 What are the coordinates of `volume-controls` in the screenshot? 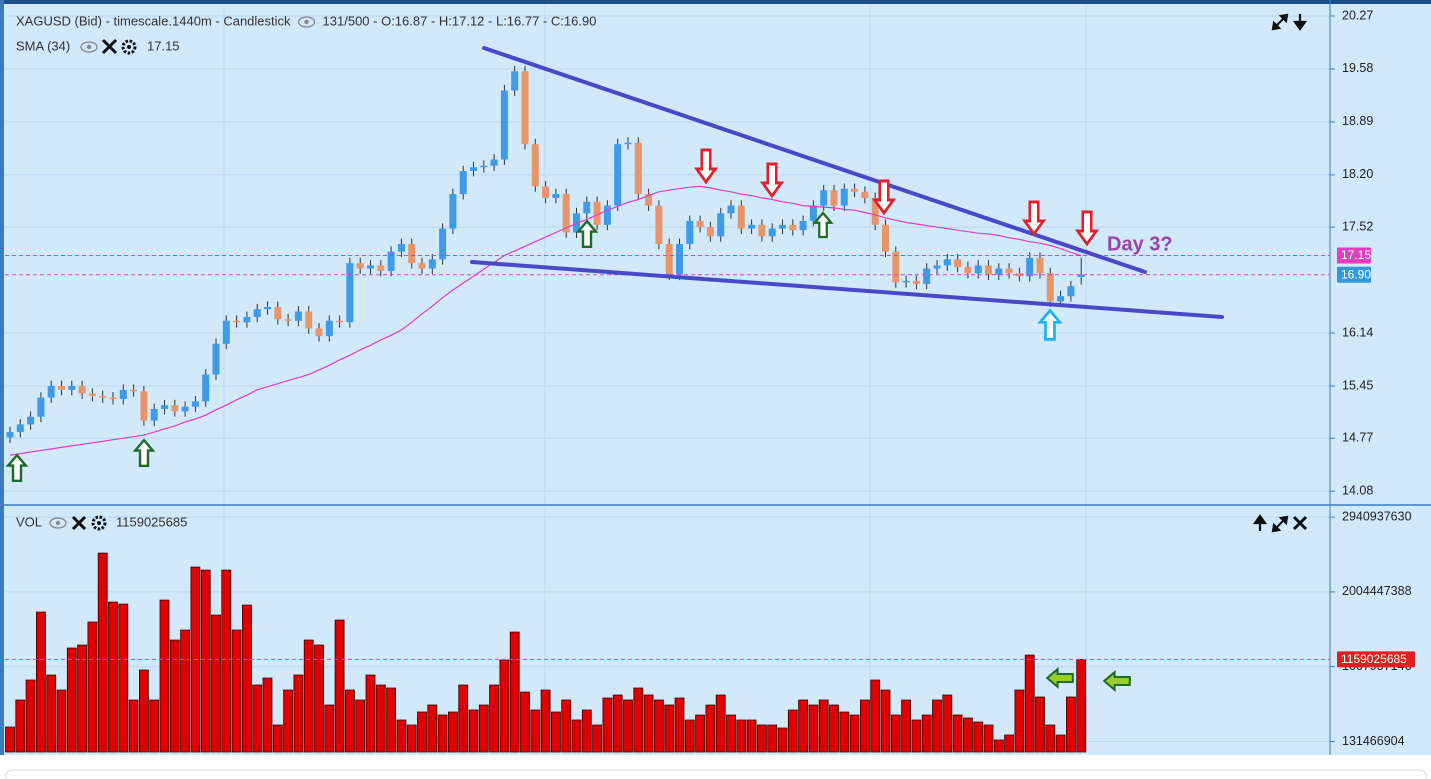 It's located at (1280, 523).